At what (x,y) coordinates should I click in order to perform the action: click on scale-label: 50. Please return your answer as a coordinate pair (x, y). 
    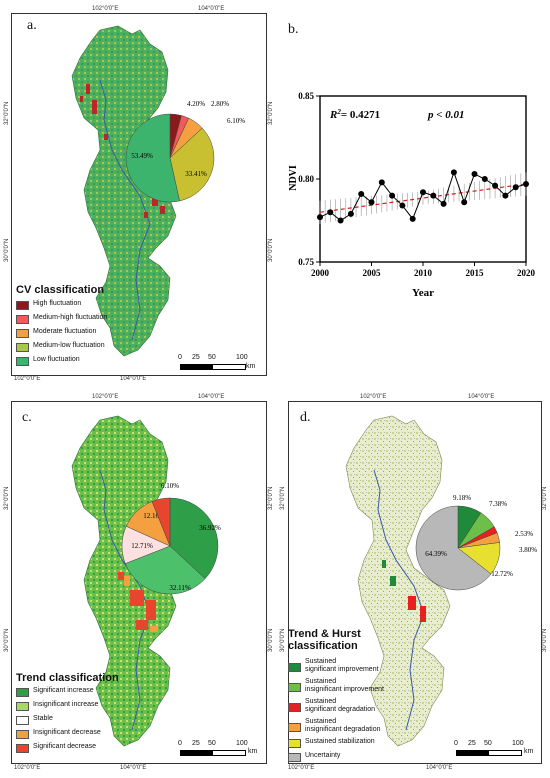
    Looking at the image, I should click on (212, 743).